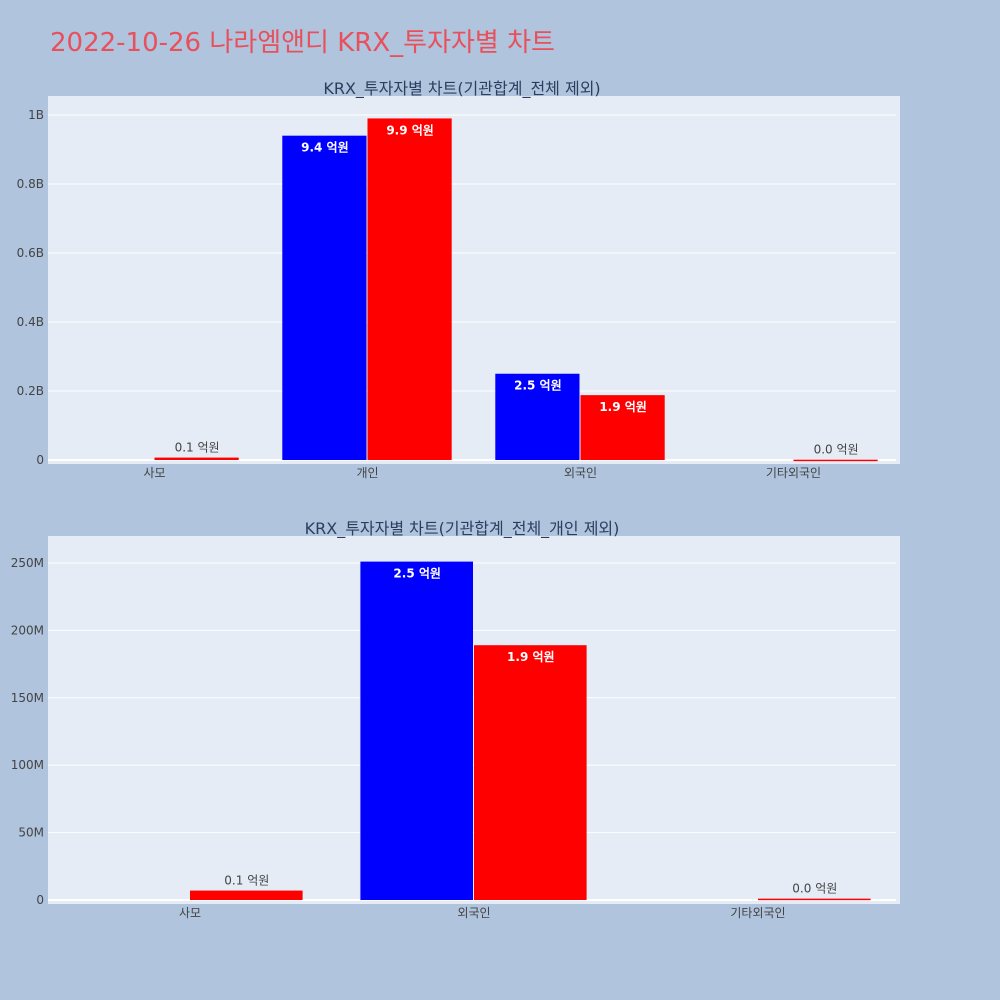  Describe the element at coordinates (462, 529) in the screenshot. I see `chart-title: KRX_투자자별 차트(기관합계_전체_개인 제외)` at that location.